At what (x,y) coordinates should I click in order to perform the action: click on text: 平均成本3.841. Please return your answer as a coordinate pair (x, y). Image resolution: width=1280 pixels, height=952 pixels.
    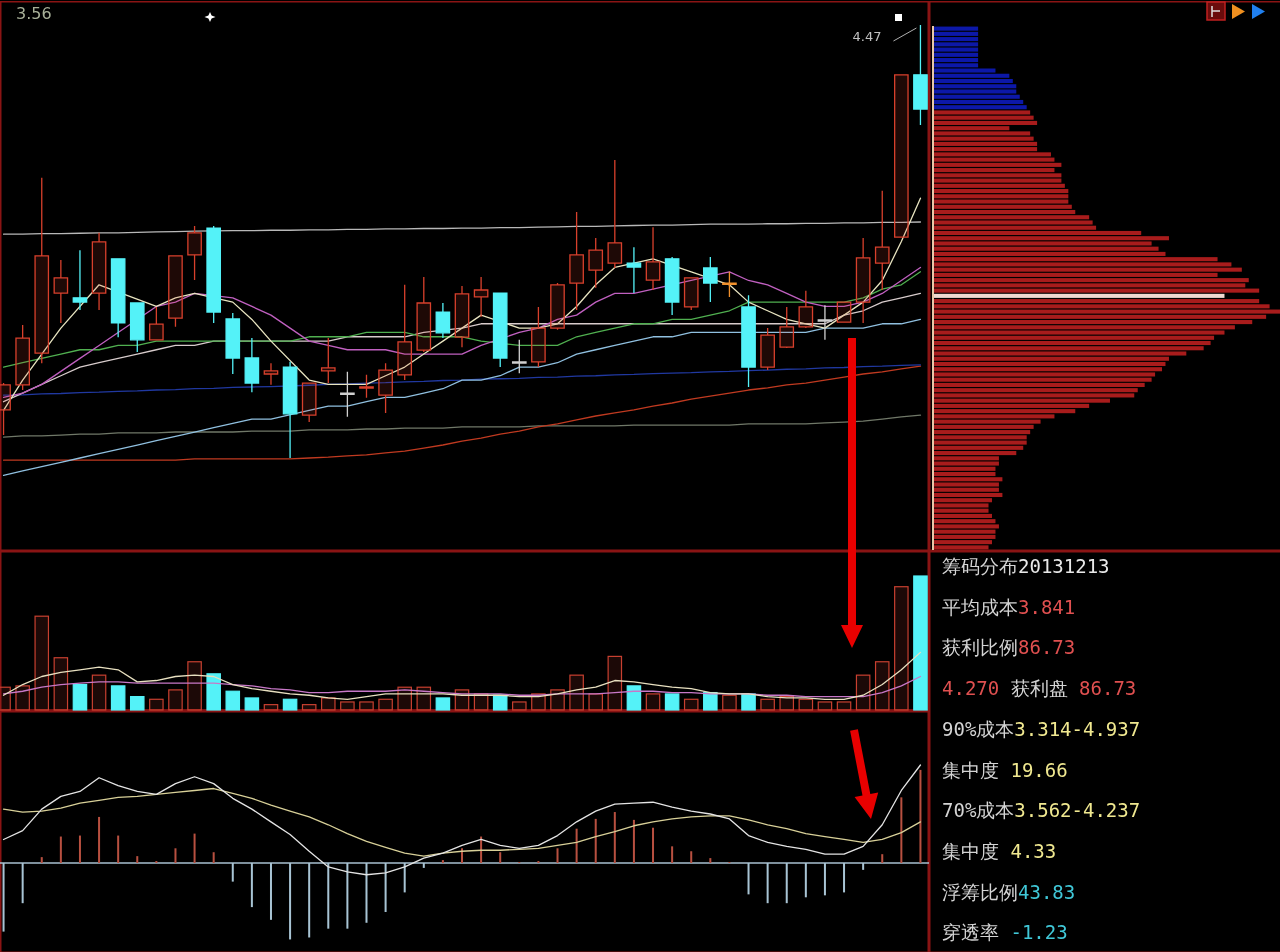
    Looking at the image, I should click on (1009, 606).